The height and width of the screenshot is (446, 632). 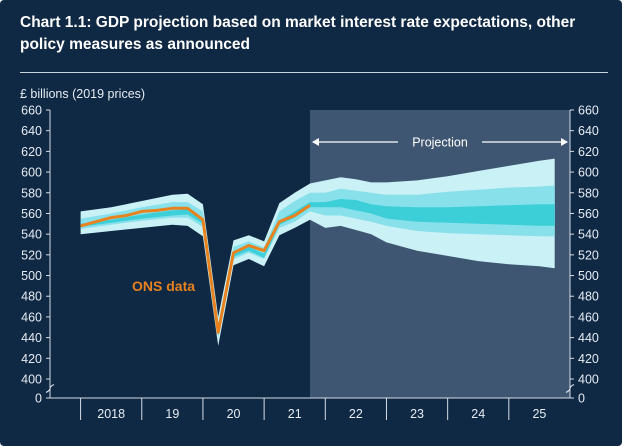 What do you see at coordinates (31, 235) in the screenshot?
I see `y-tick-label-left: 540` at bounding box center [31, 235].